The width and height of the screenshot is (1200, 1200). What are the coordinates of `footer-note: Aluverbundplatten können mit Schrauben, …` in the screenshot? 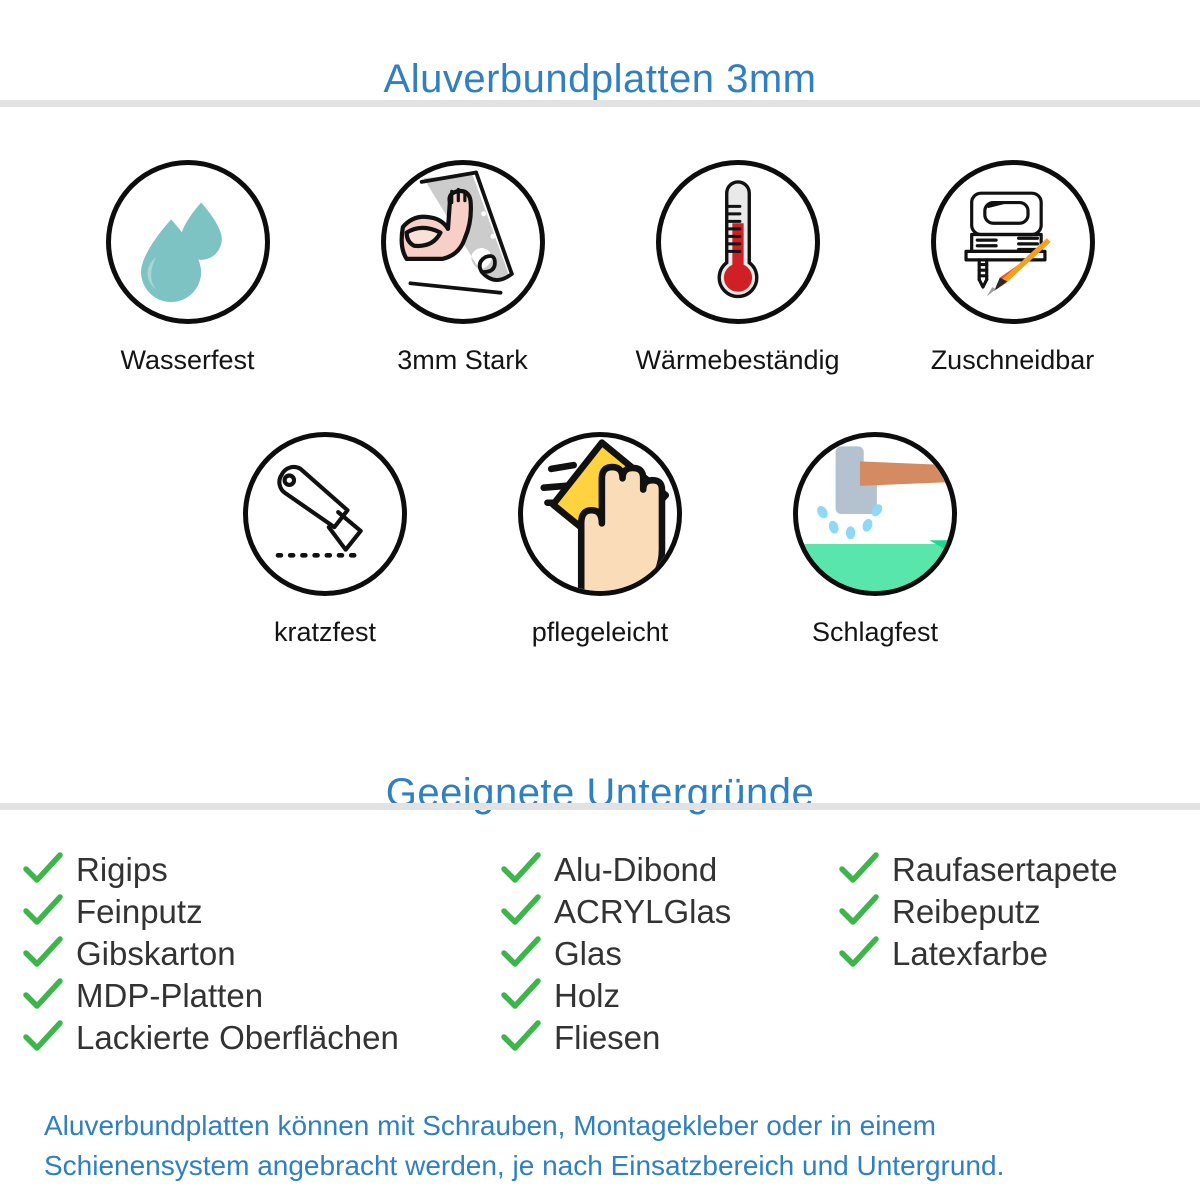 It's located at (604, 1146).